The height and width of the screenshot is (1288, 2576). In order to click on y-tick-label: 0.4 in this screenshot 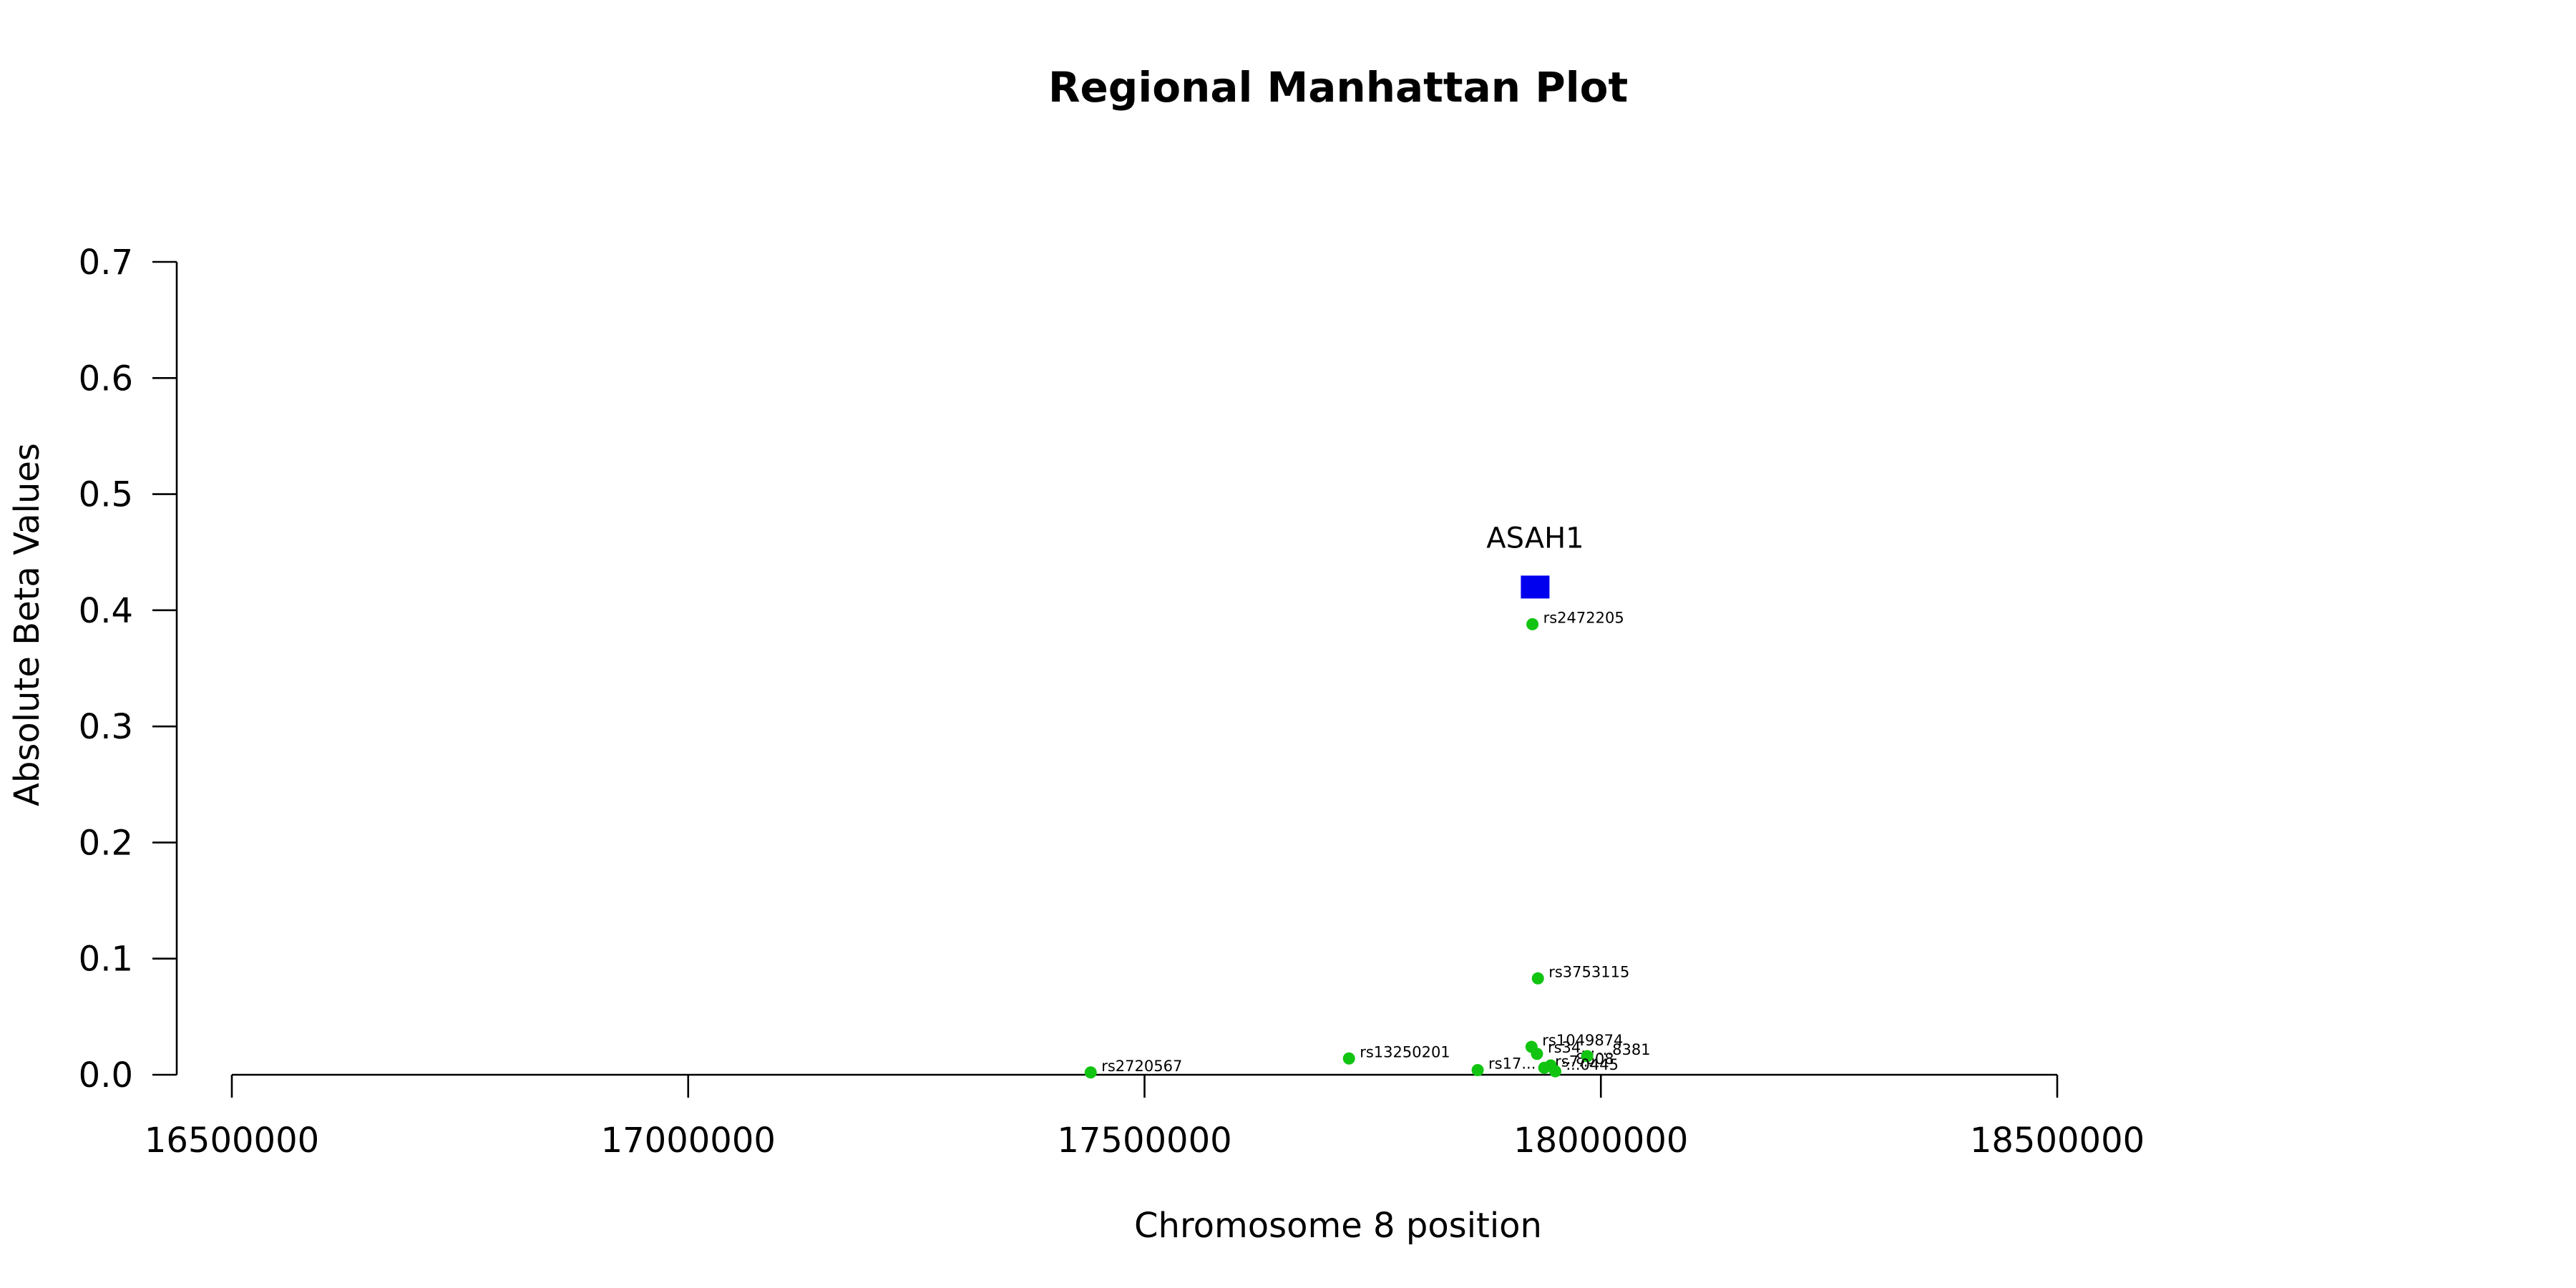, I will do `click(106, 611)`.